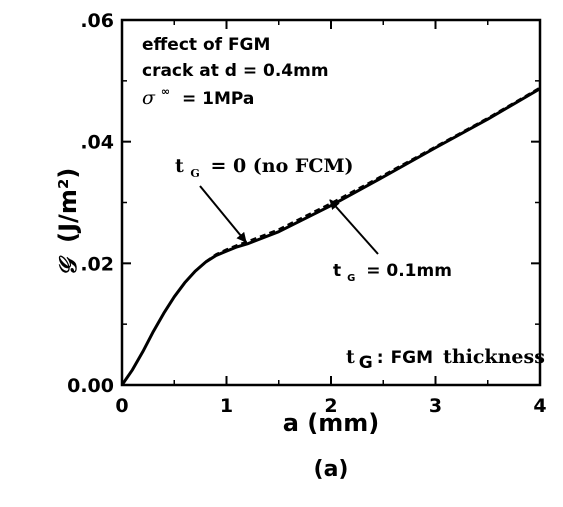 The width and height of the screenshot is (563, 507). Describe the element at coordinates (97, 21) in the screenshot. I see `y-tick-label: .06` at that location.